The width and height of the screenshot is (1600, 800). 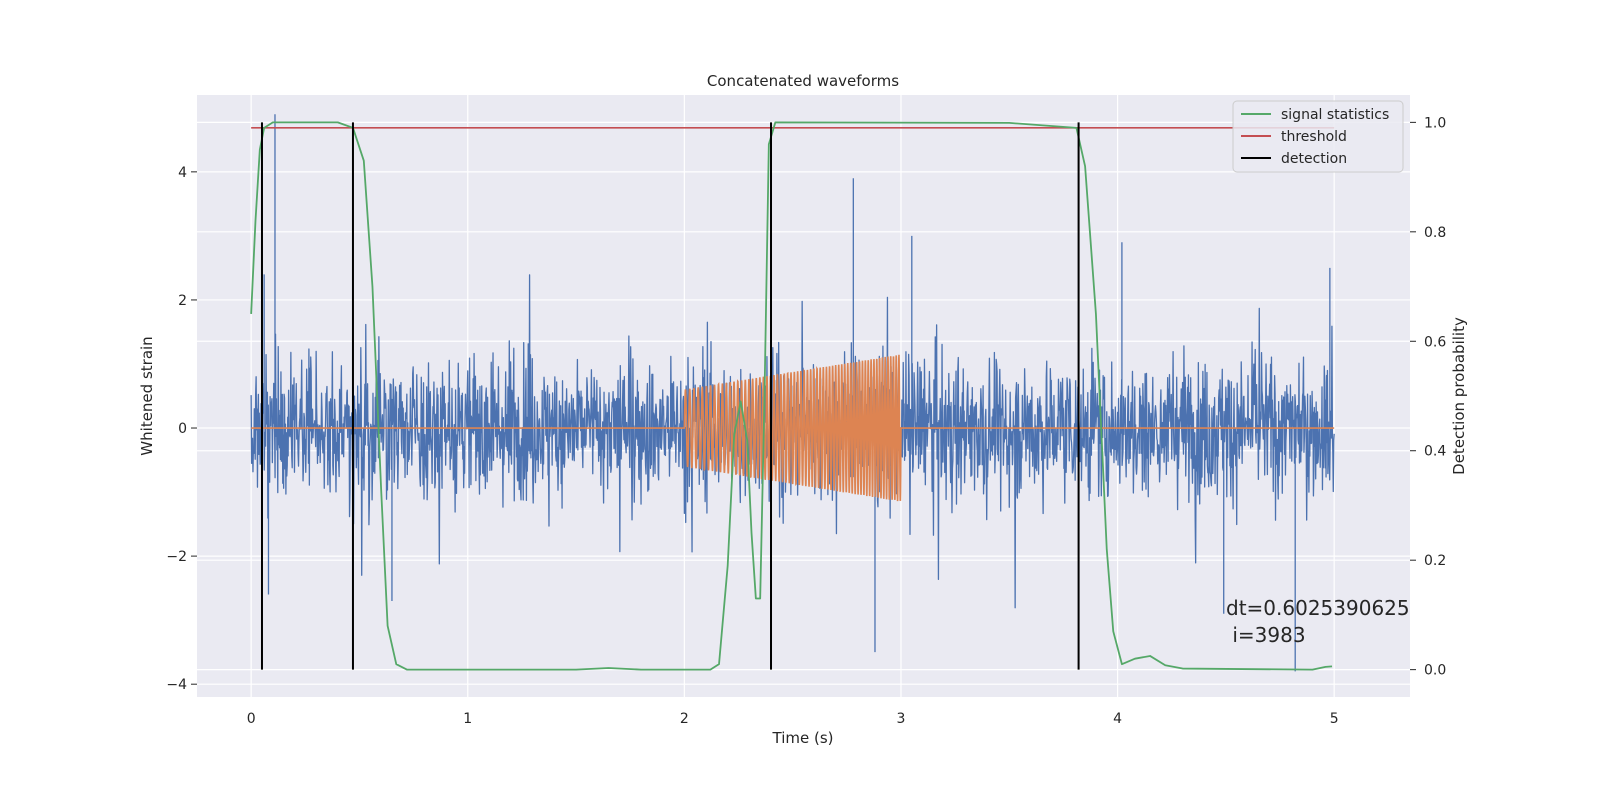 What do you see at coordinates (1335, 115) in the screenshot?
I see `legend-label: signal statistics` at bounding box center [1335, 115].